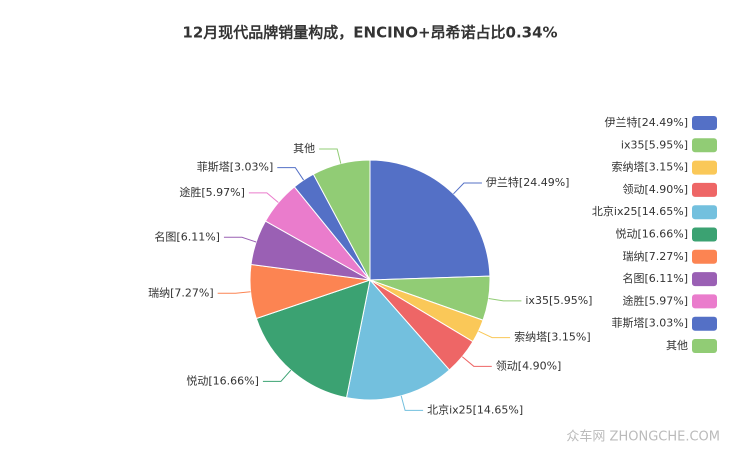 Image resolution: width=740 pixels, height=455 pixels. I want to click on slice-label: 菲斯塔[3.03%], so click(235, 167).